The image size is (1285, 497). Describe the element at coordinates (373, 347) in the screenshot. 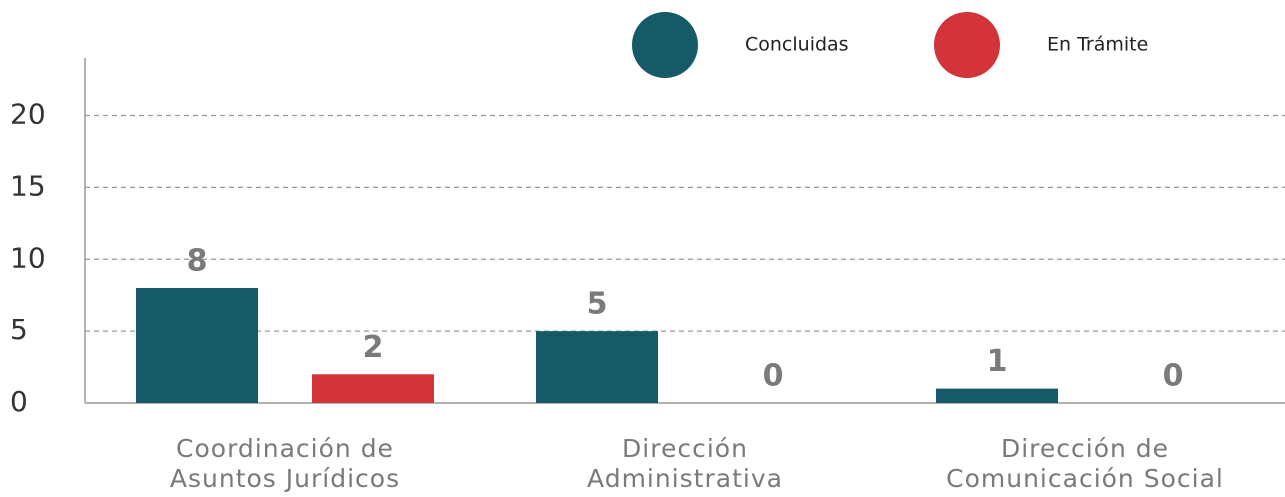

I see `value-label: 2` at that location.